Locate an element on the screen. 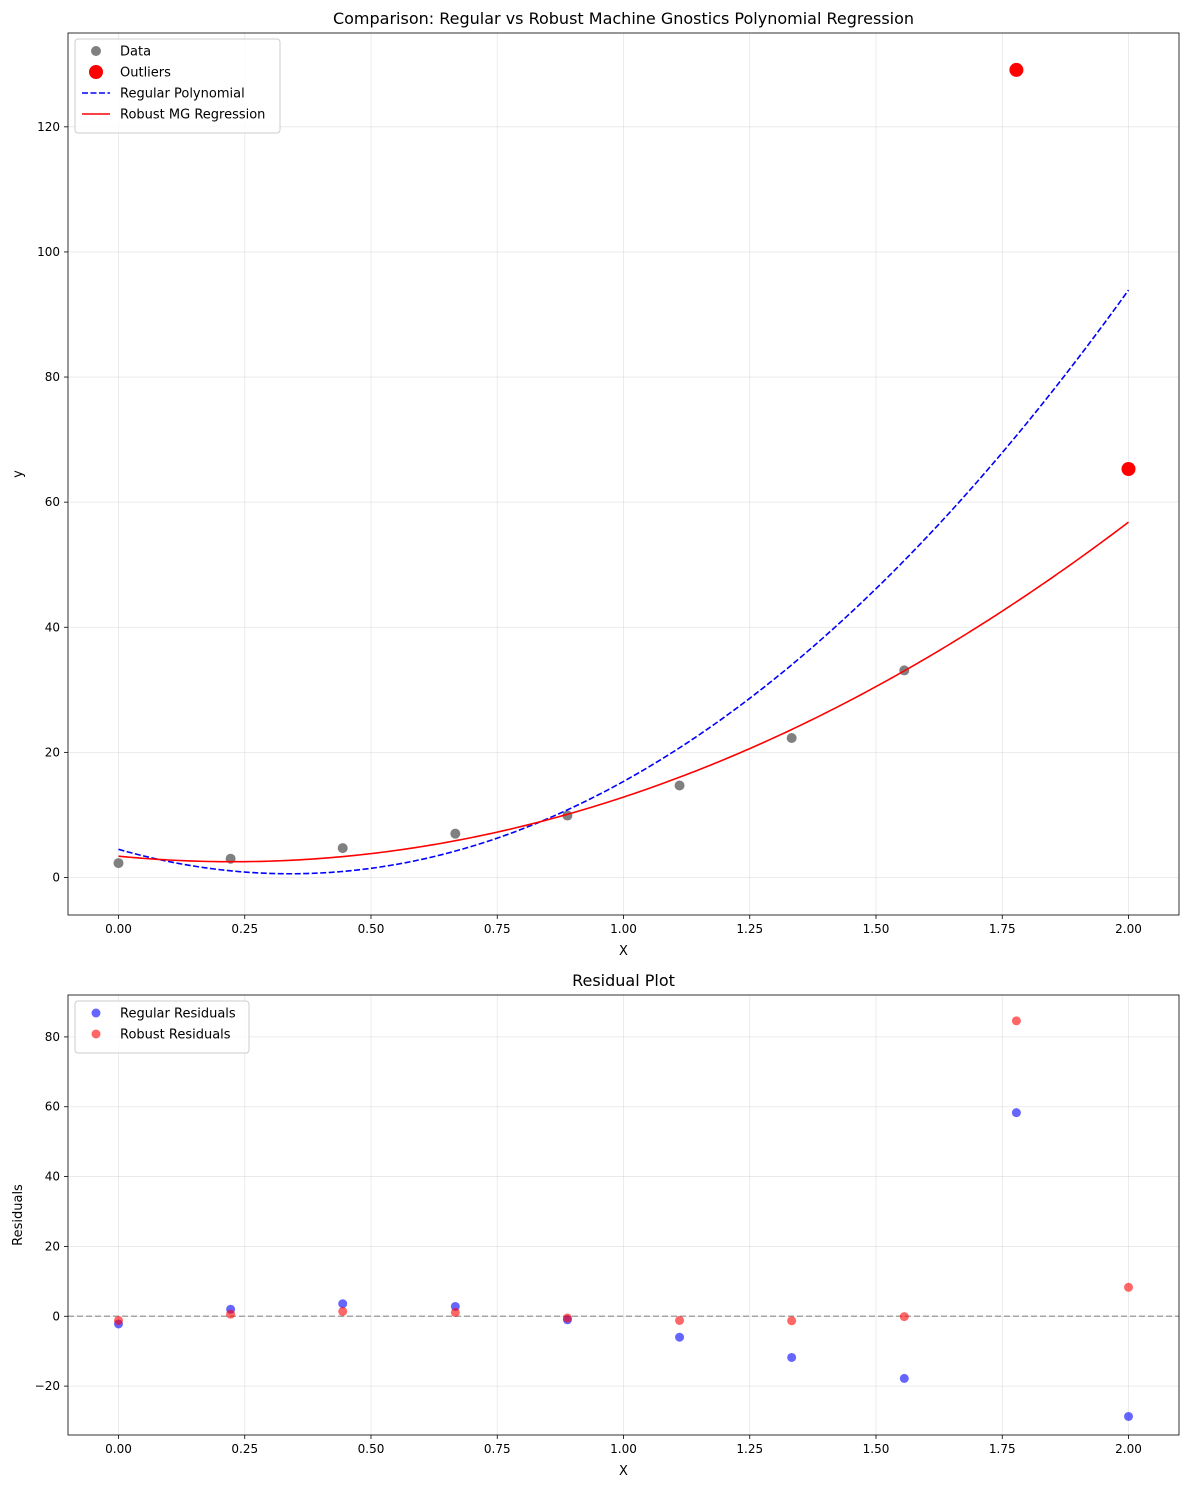  y-axis-label: y is located at coordinates (18, 474).